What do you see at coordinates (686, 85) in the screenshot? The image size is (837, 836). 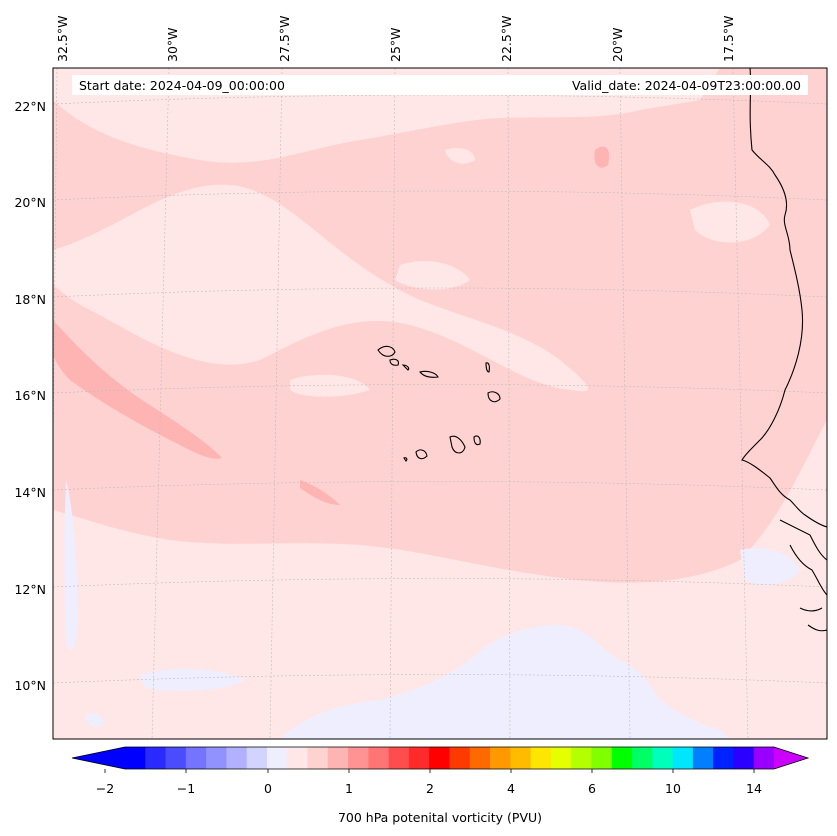 I see `valid-date-label: Valid_date: 2024-04-09T23:00:00.00` at bounding box center [686, 85].